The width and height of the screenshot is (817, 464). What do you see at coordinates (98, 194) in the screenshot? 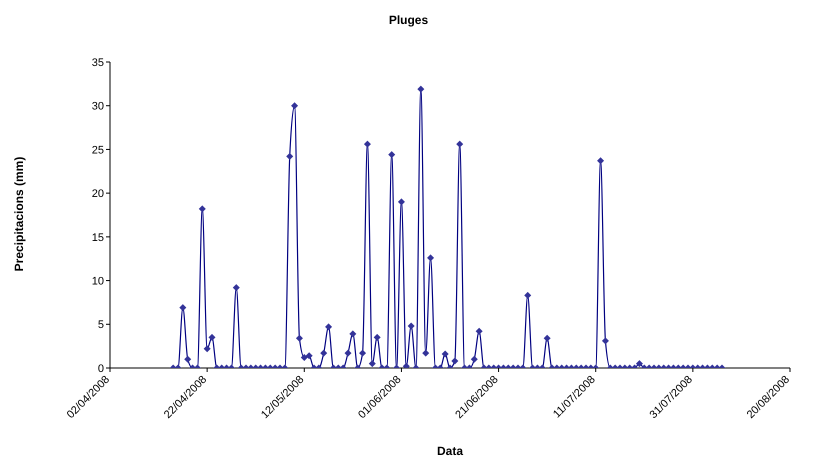
I see `y-tick-label: 20` at bounding box center [98, 194].